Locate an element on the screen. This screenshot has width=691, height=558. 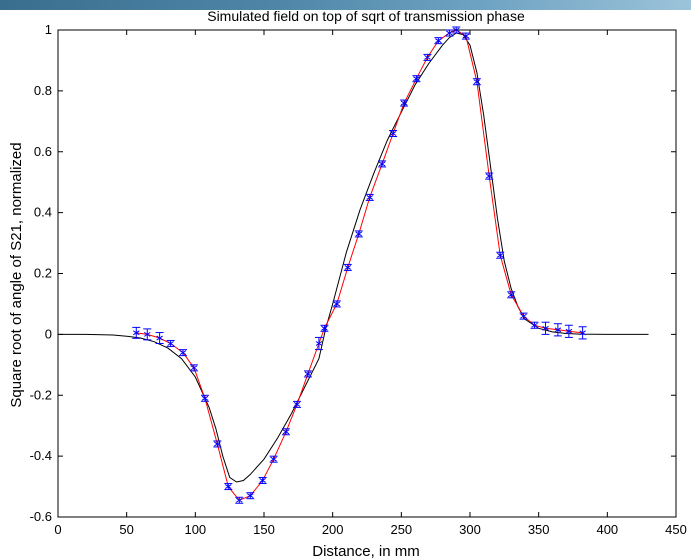
x-tick-label: 0 is located at coordinates (57, 529).